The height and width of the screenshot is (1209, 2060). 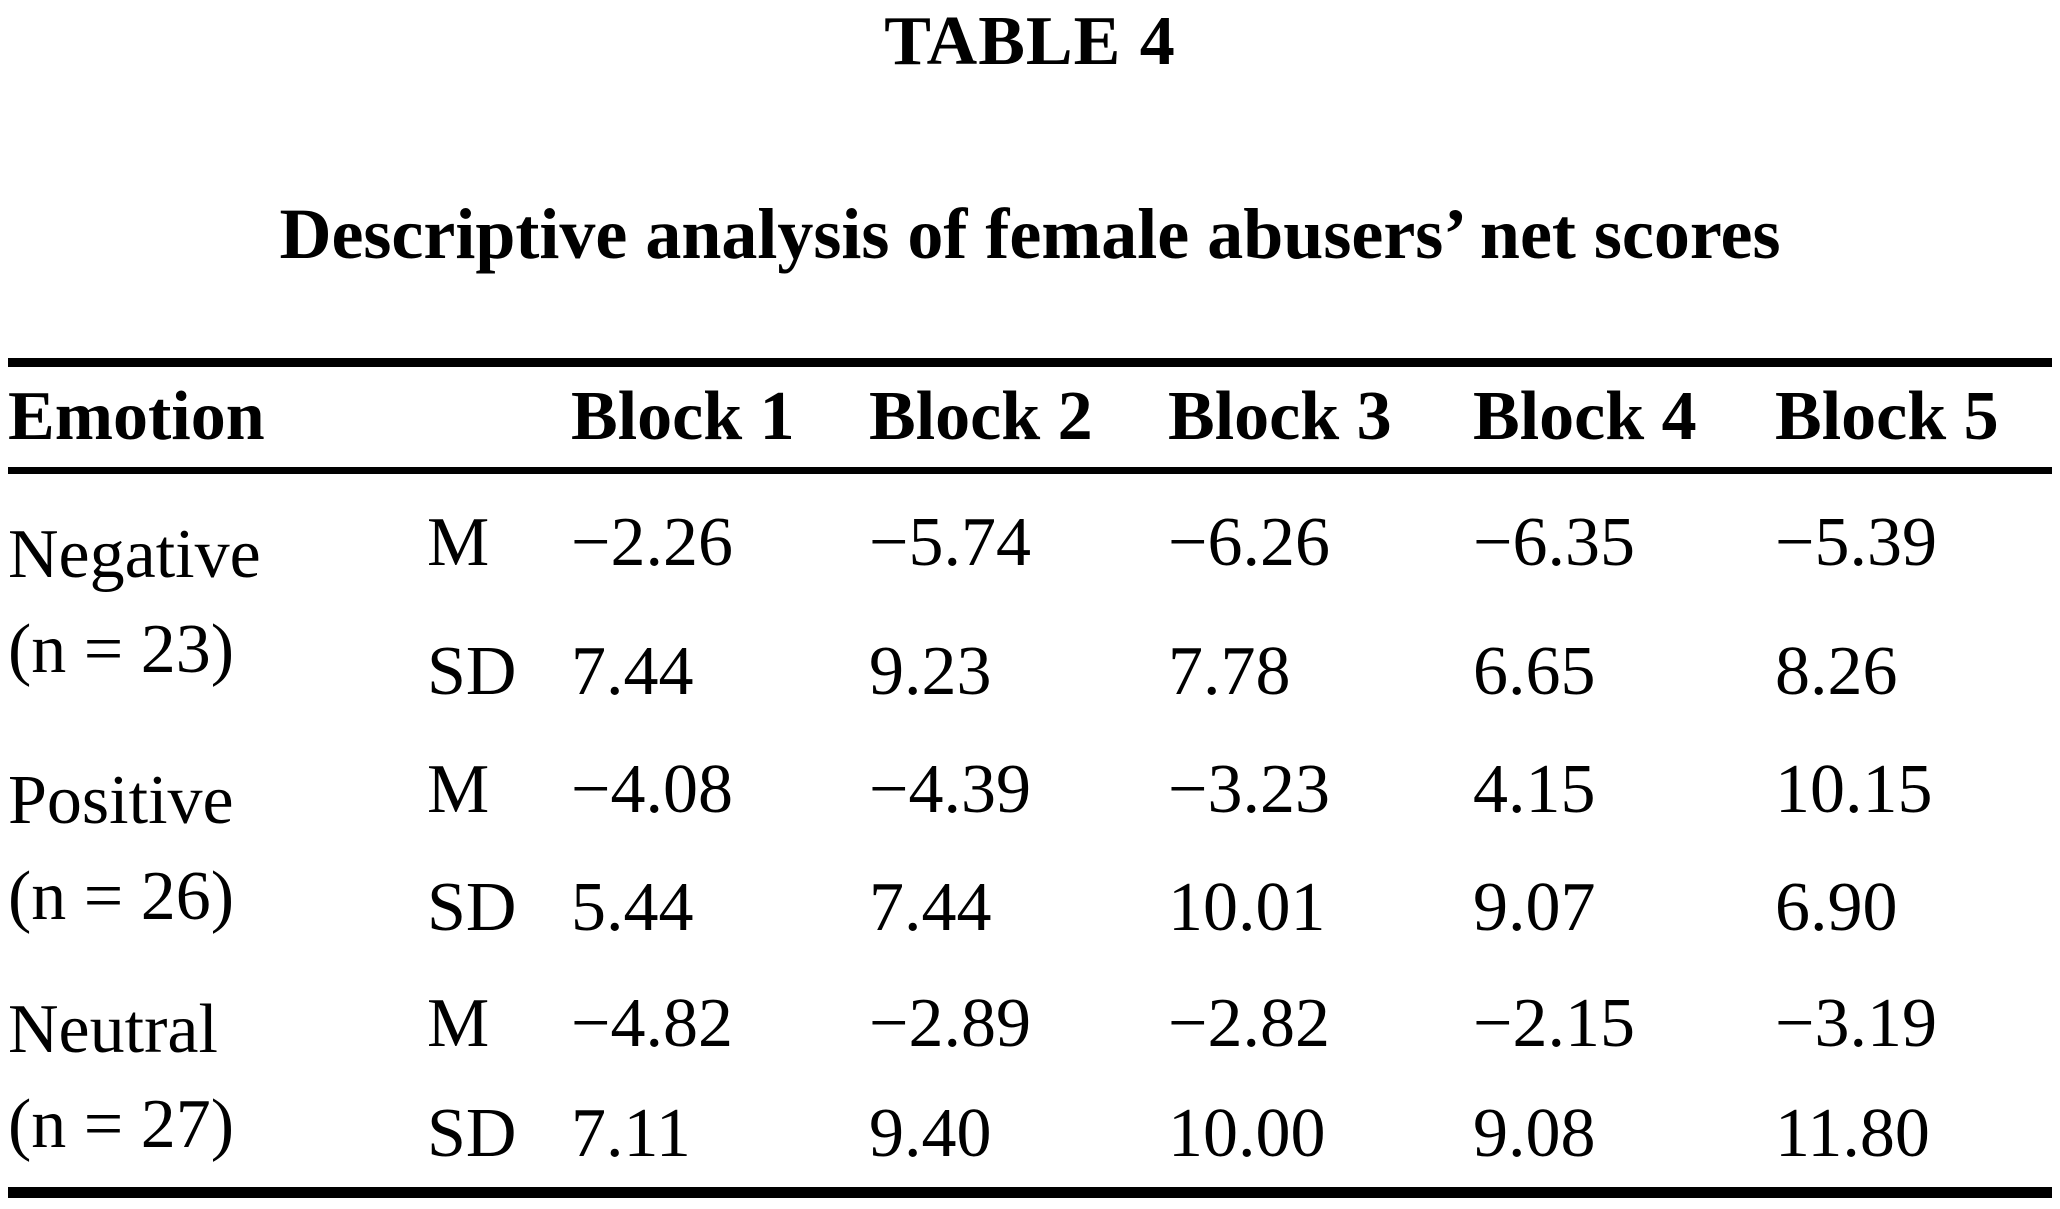 I want to click on emotion-name: Positive, so click(x=121, y=801).